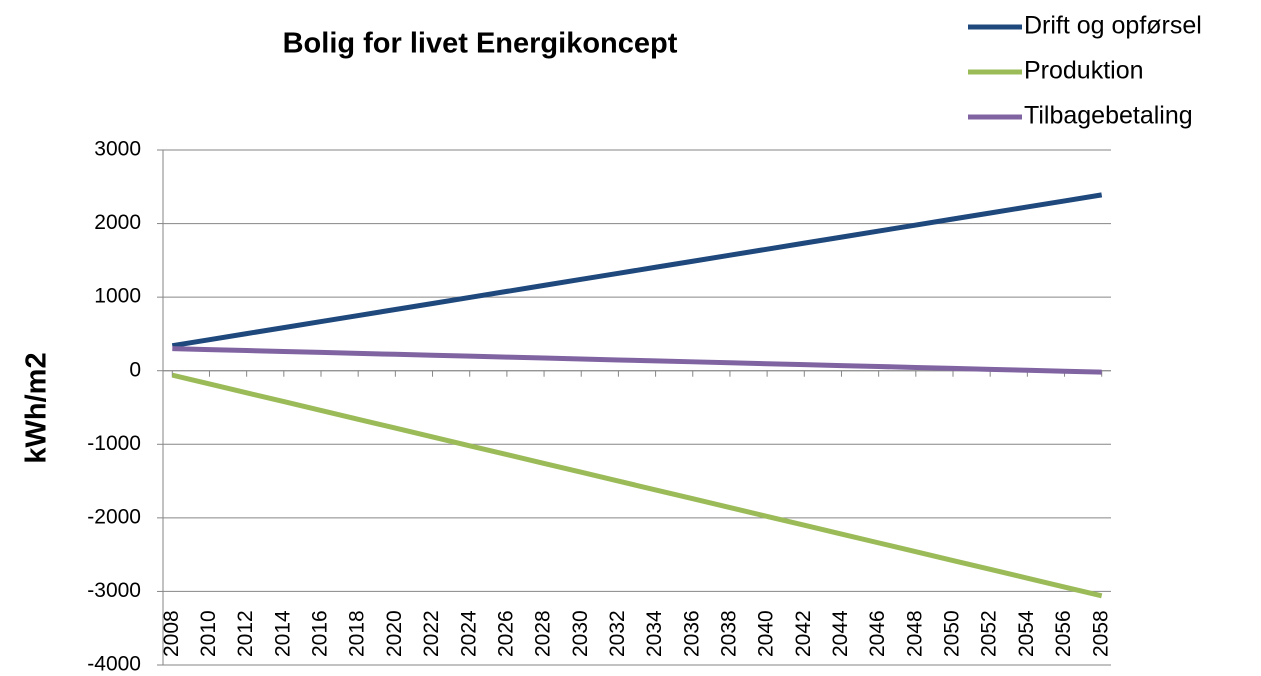  Describe the element at coordinates (114, 443) in the screenshot. I see `y-tick-label: -1000` at that location.